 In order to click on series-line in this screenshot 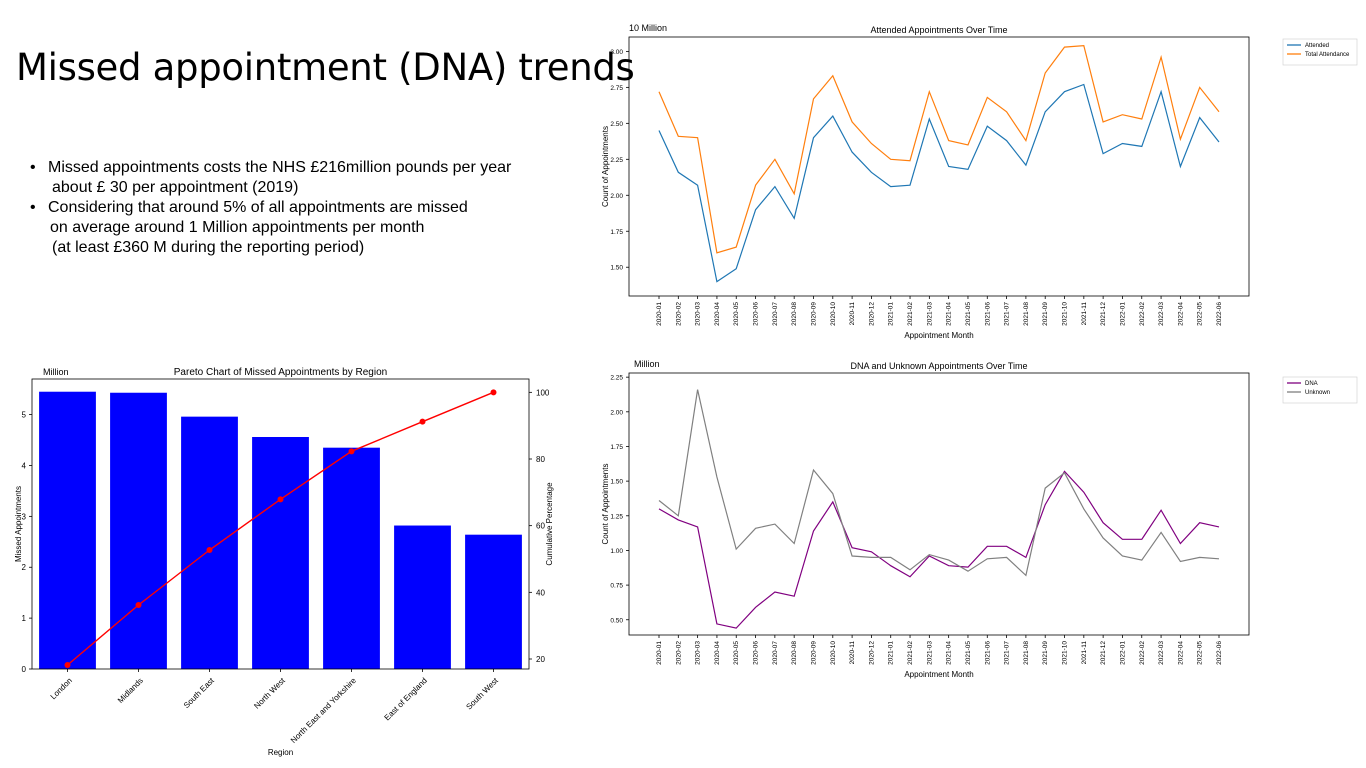, I will do `click(939, 183)`.